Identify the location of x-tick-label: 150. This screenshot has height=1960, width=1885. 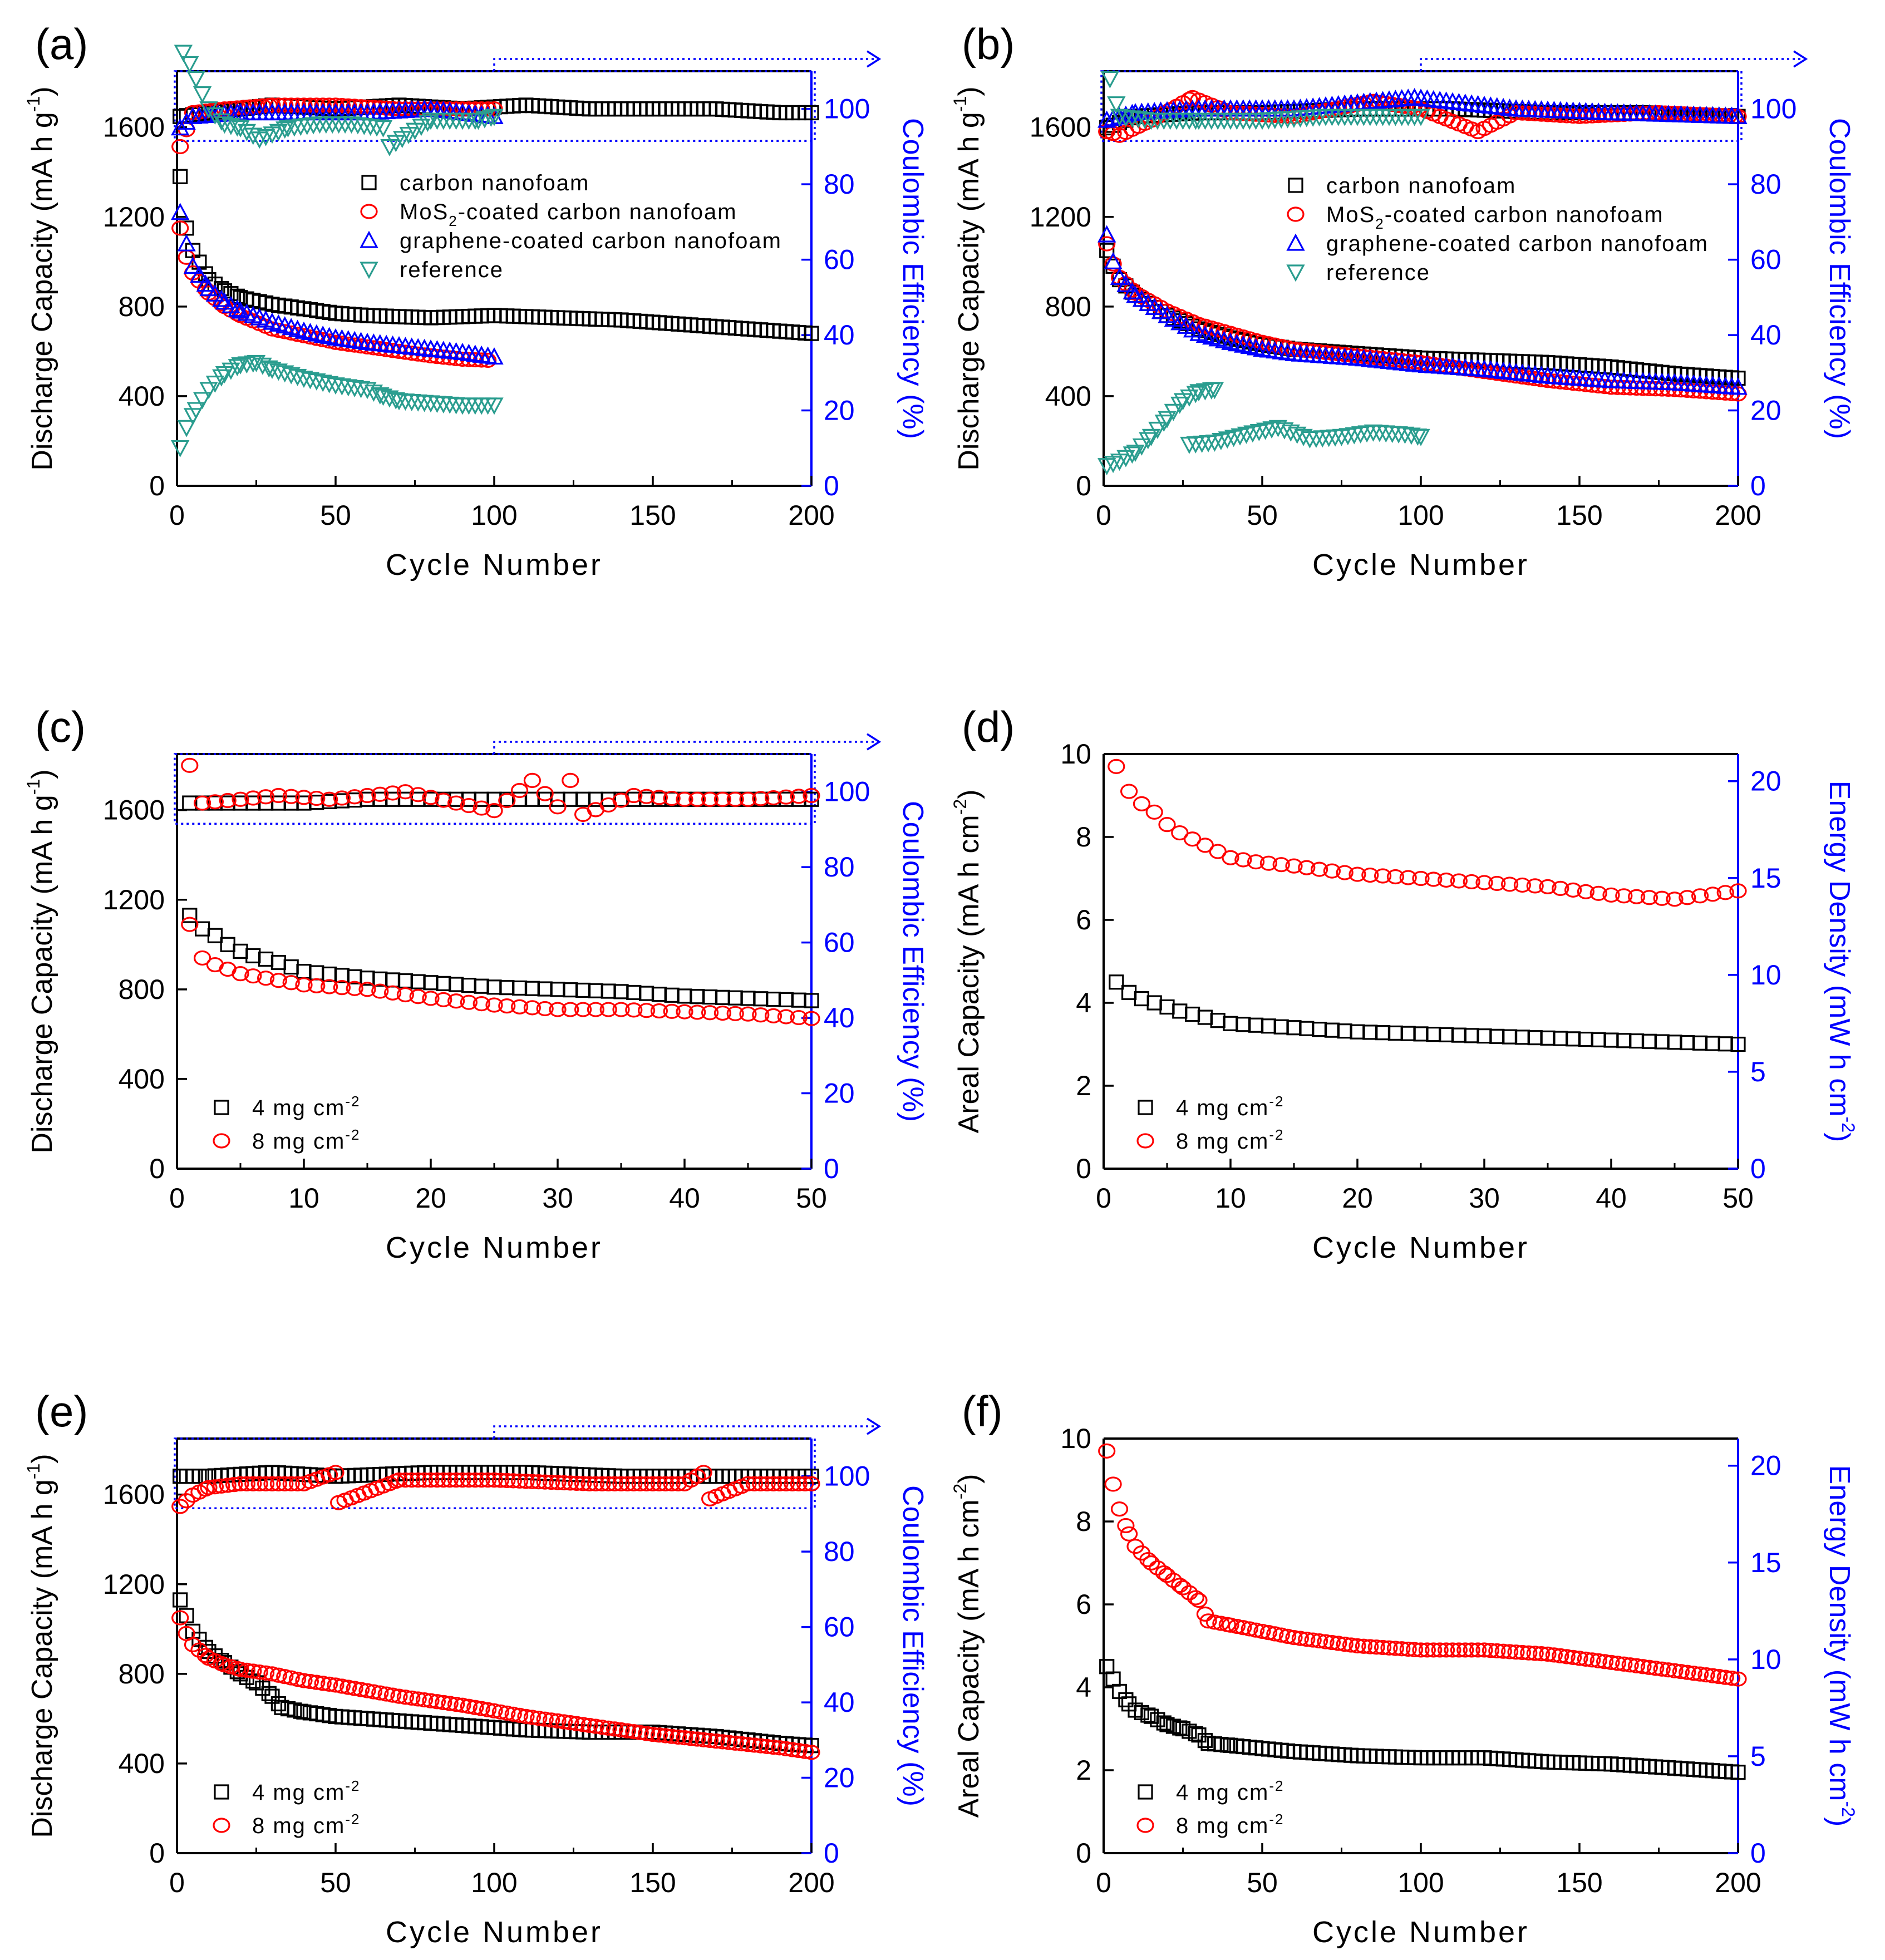
(652, 1882).